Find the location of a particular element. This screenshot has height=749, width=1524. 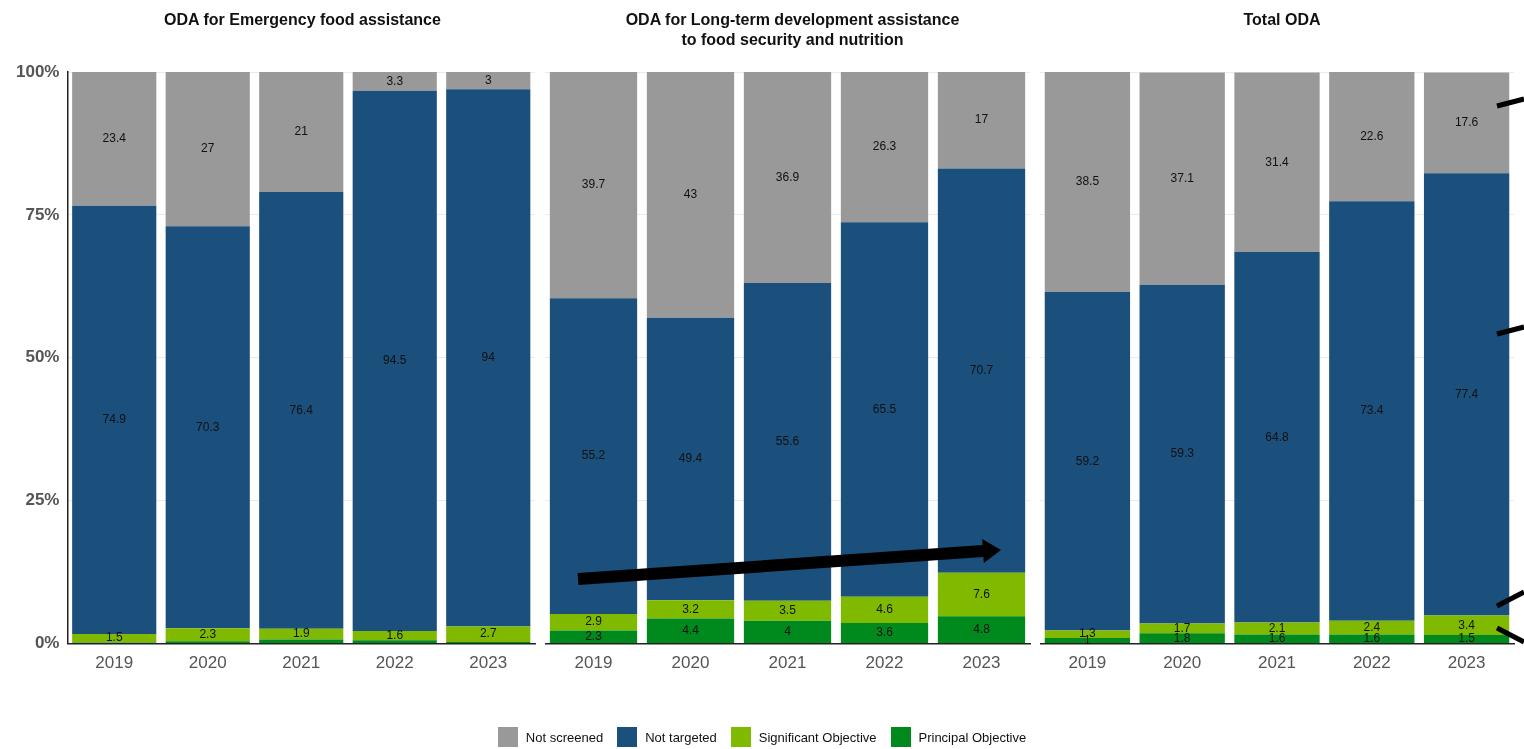

data-label: 49.4 is located at coordinates (690, 458).